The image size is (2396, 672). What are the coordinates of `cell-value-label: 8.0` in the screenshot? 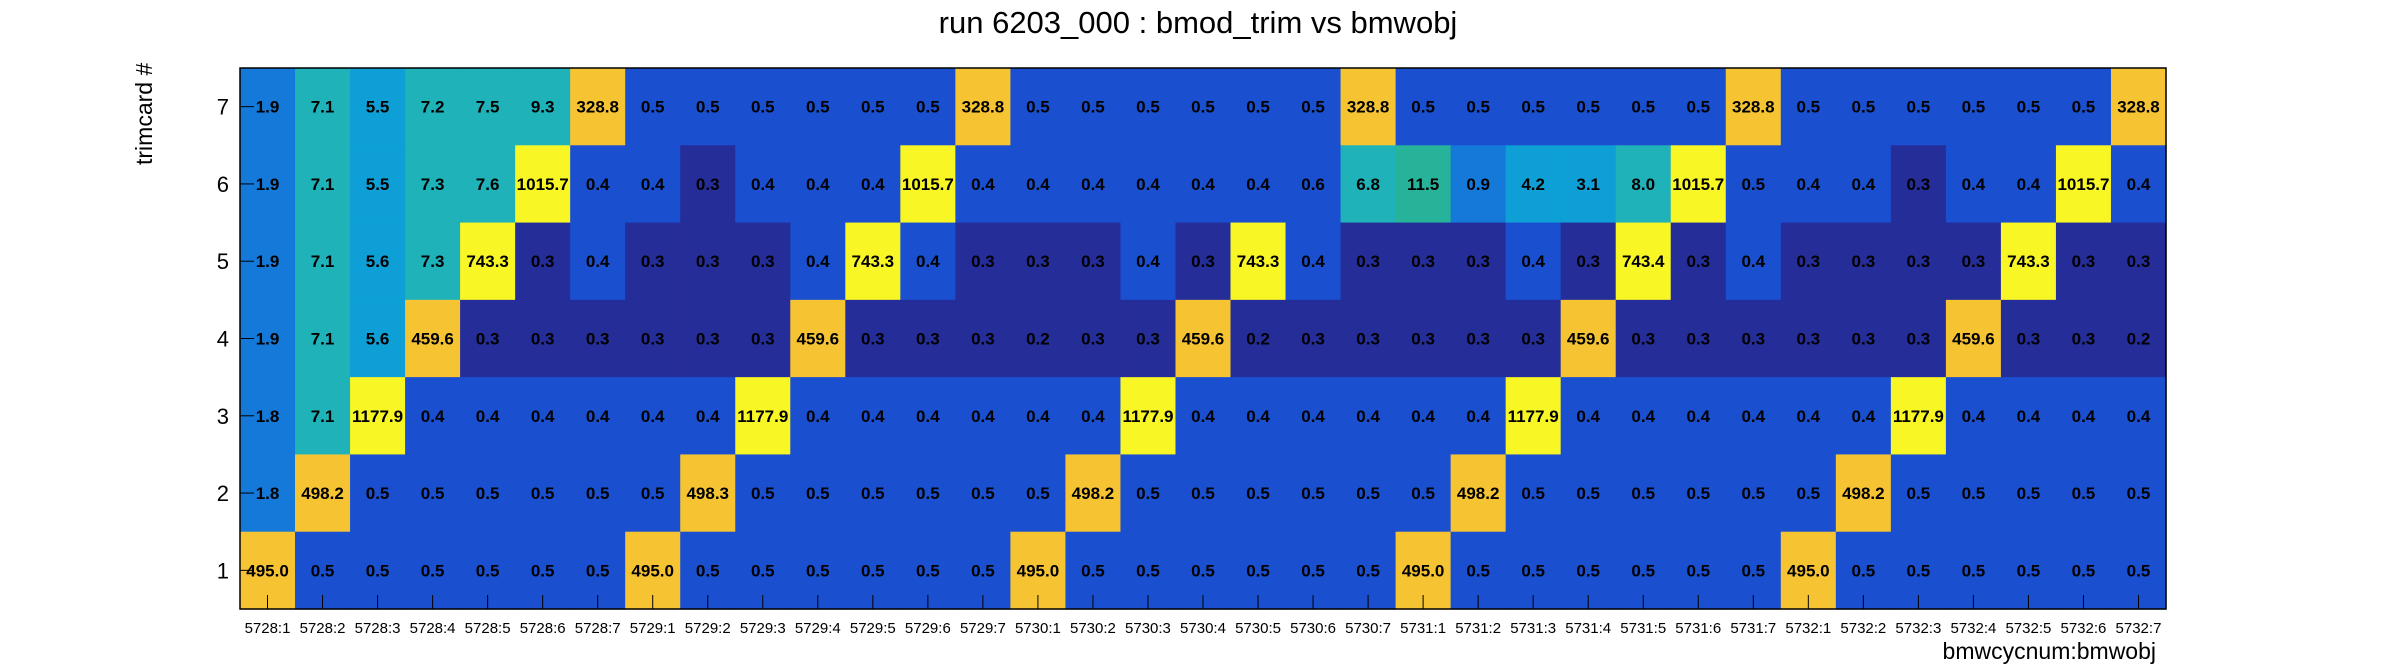 It's located at (1643, 184).